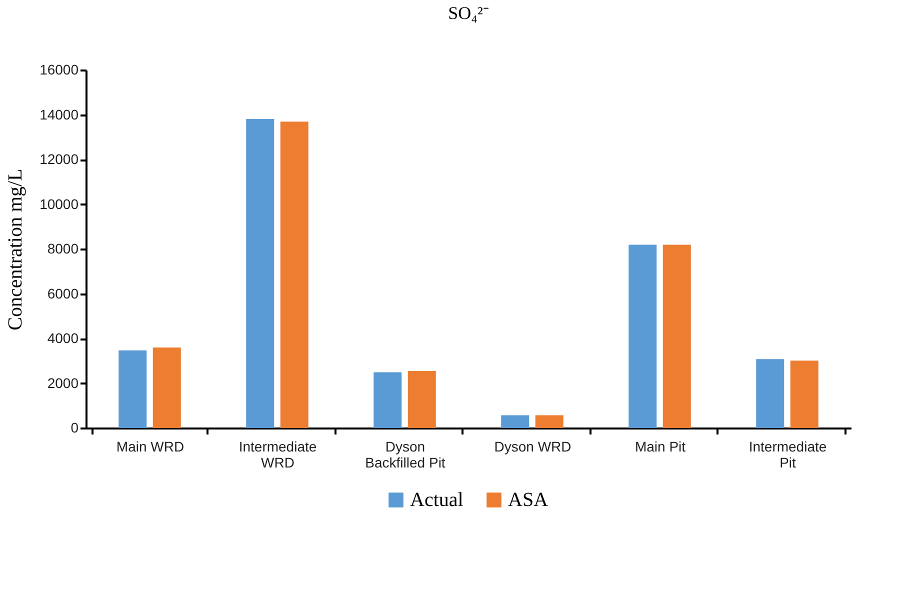 This screenshot has width=913, height=596. Describe the element at coordinates (277, 454) in the screenshot. I see `x-tick-label: Intermediate WRD` at that location.